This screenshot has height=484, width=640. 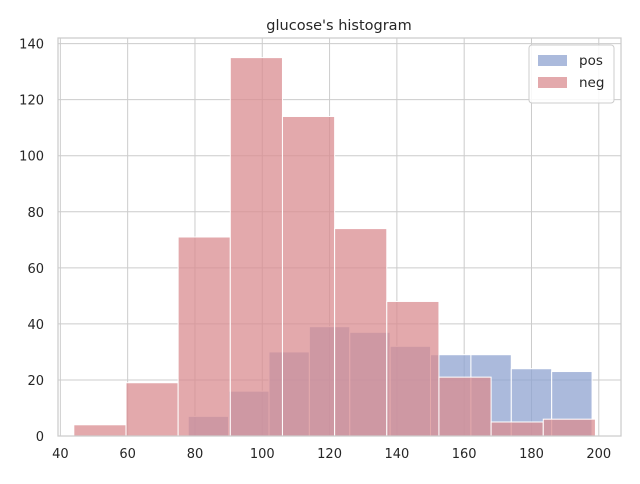 What do you see at coordinates (35, 213) in the screenshot?
I see `y-tick-label: 80` at bounding box center [35, 213].